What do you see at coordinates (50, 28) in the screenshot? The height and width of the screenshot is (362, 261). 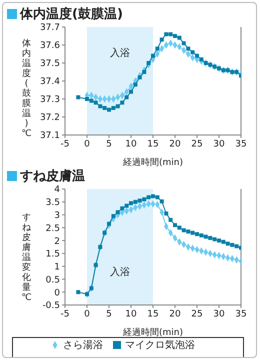 I see `y-tick-label: 37.7` at bounding box center [50, 28].